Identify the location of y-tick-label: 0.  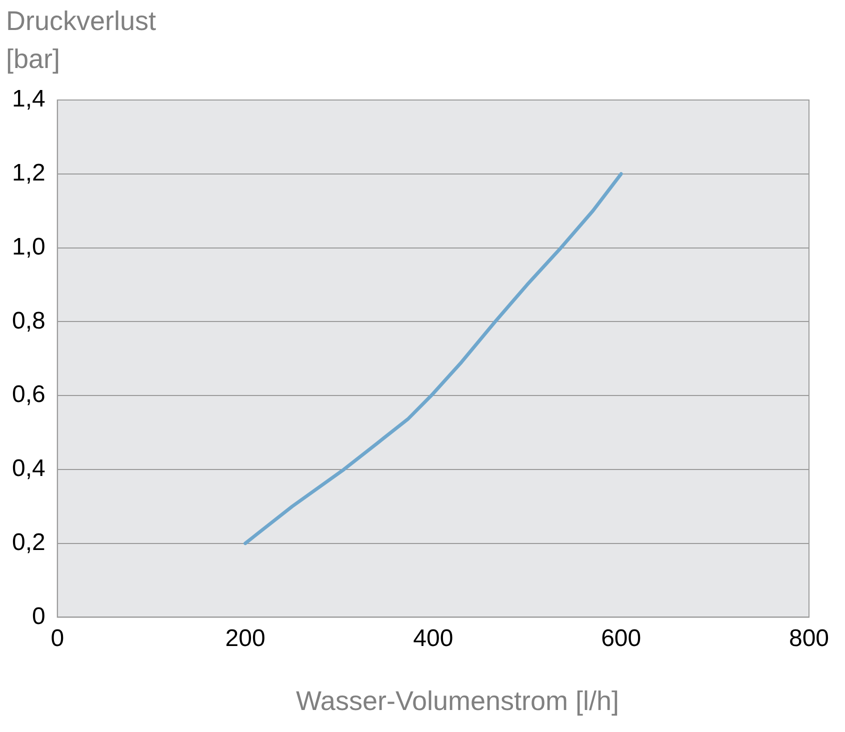
(39, 616).